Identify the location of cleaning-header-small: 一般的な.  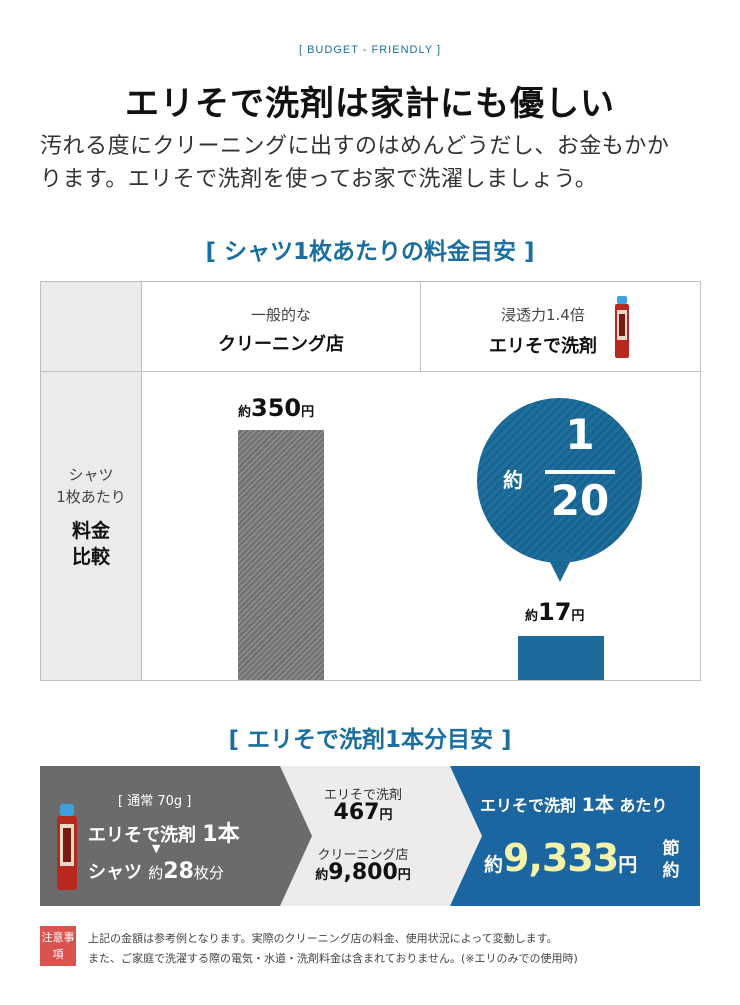
(280, 315).